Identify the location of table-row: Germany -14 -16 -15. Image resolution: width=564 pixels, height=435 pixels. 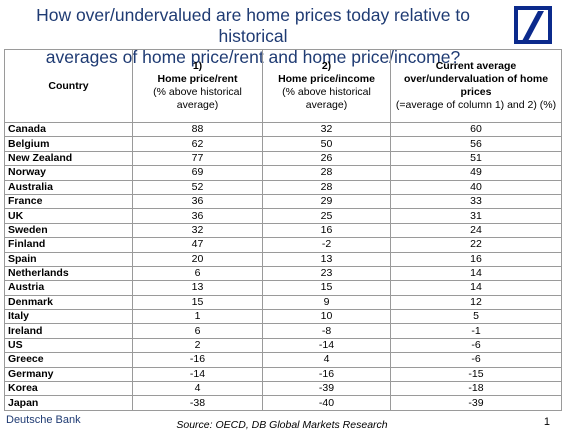
(283, 374).